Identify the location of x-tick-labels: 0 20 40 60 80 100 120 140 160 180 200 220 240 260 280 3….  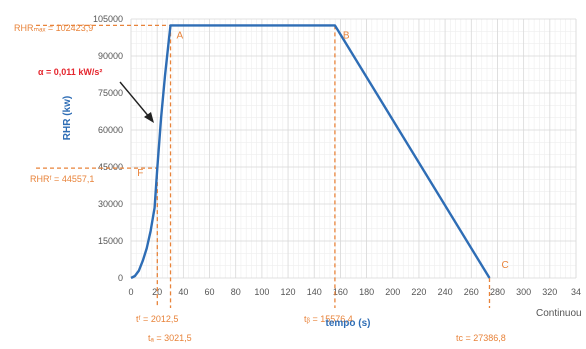
(354, 292).